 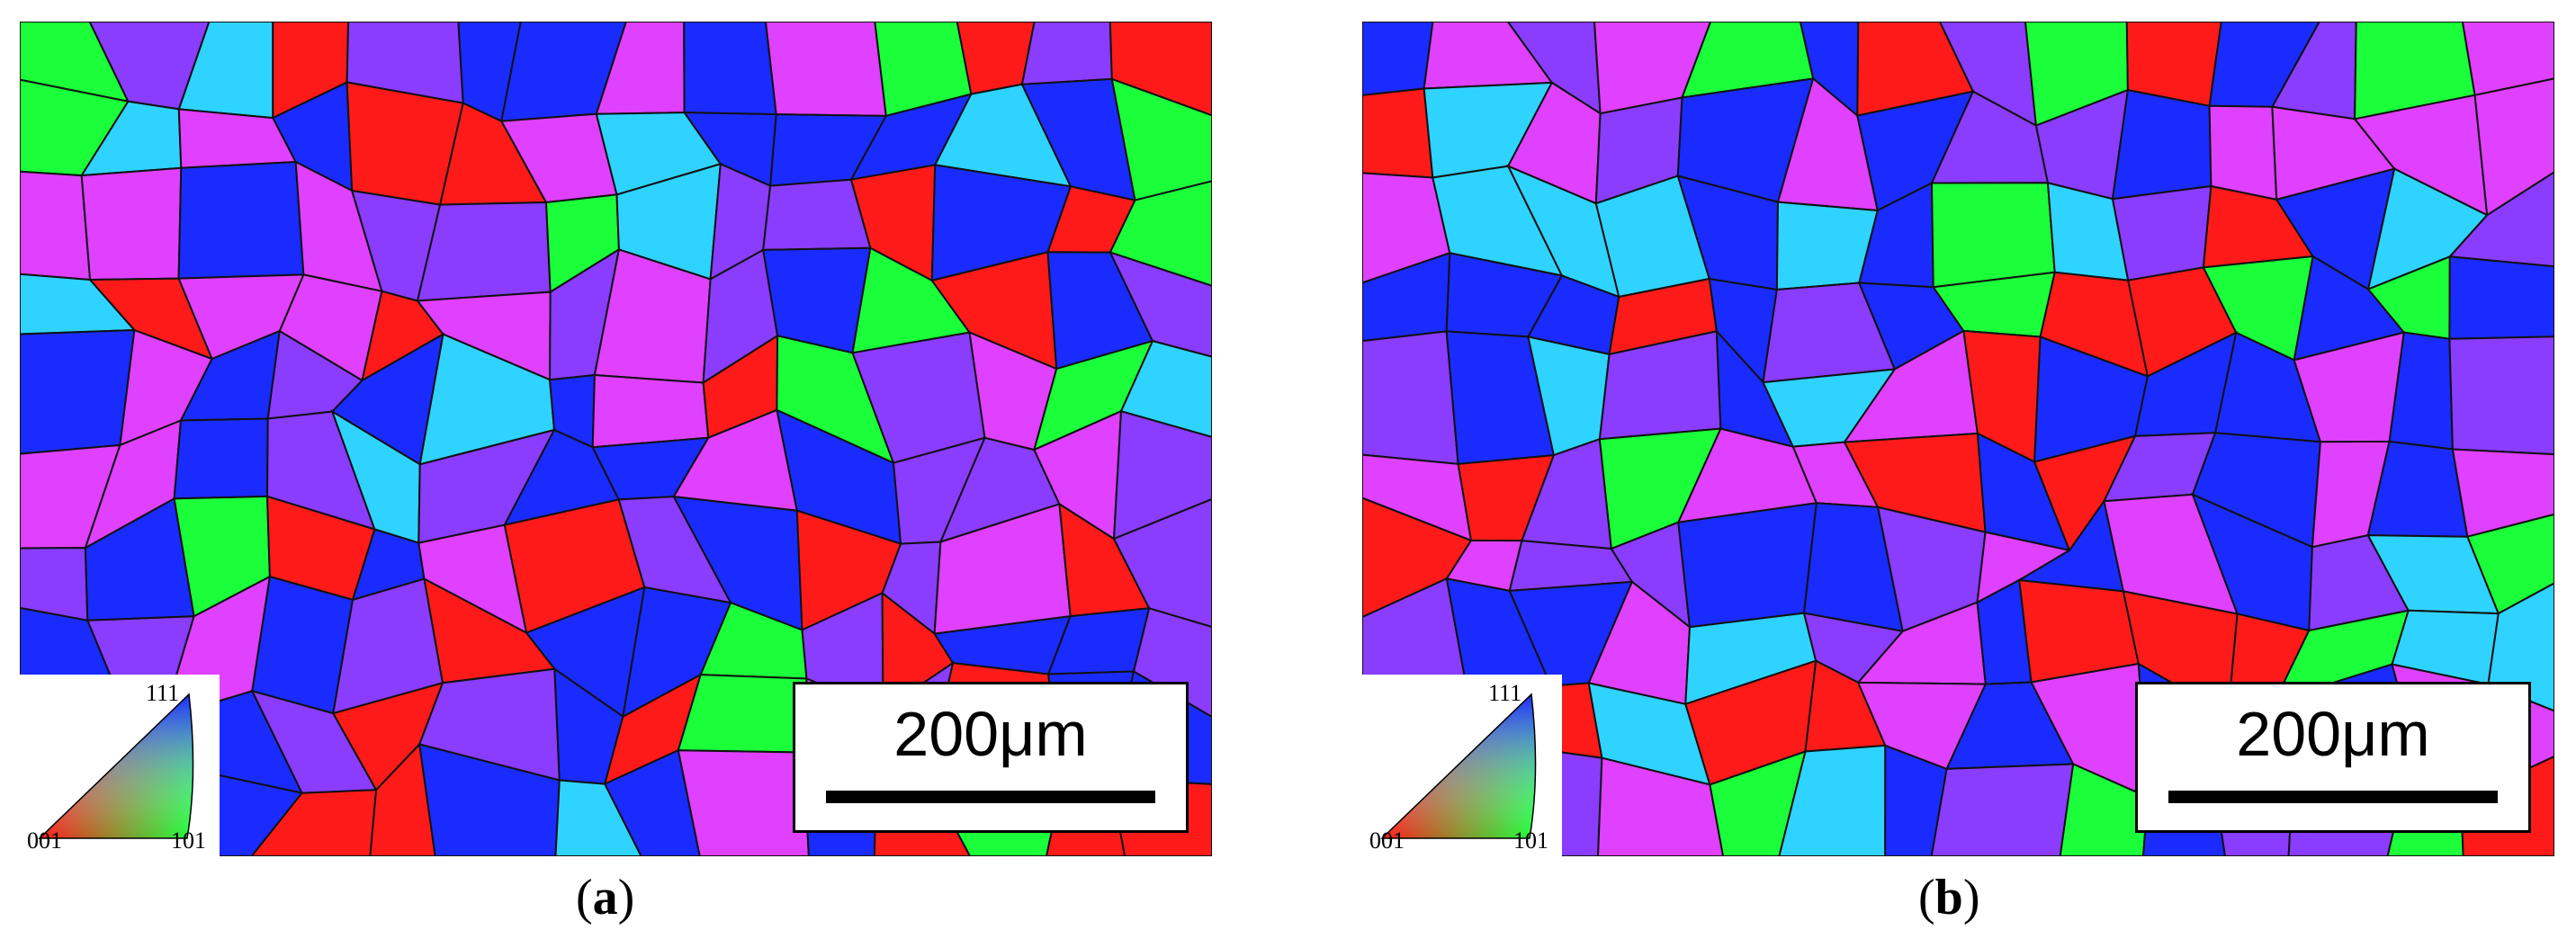 What do you see at coordinates (1949, 898) in the screenshot?
I see `caption-b: (b)` at bounding box center [1949, 898].